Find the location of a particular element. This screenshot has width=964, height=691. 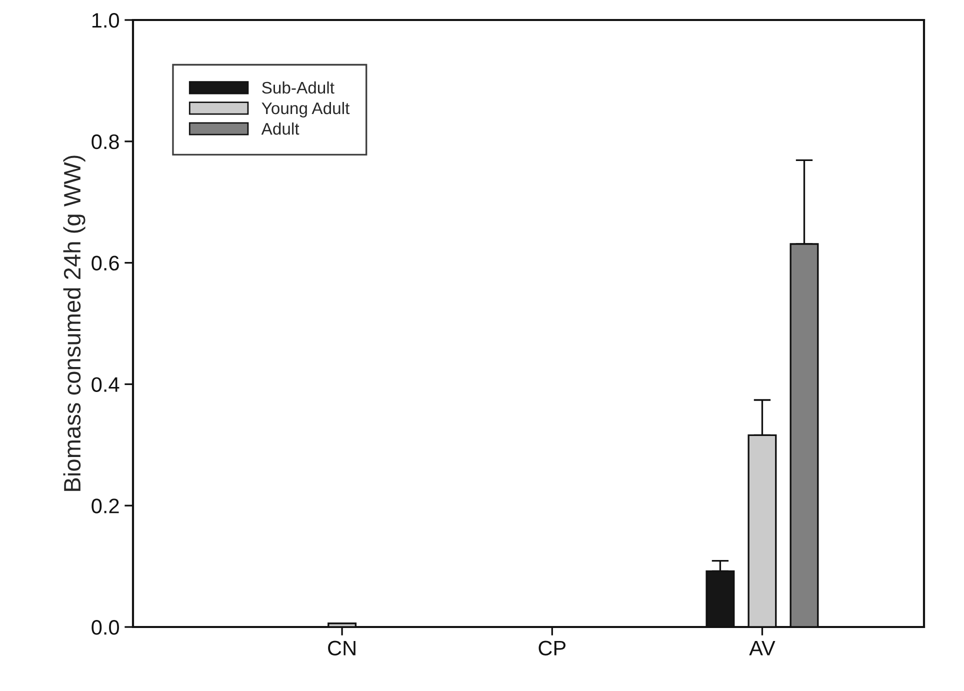

y-tick-label: 0.8 is located at coordinates (105, 142).